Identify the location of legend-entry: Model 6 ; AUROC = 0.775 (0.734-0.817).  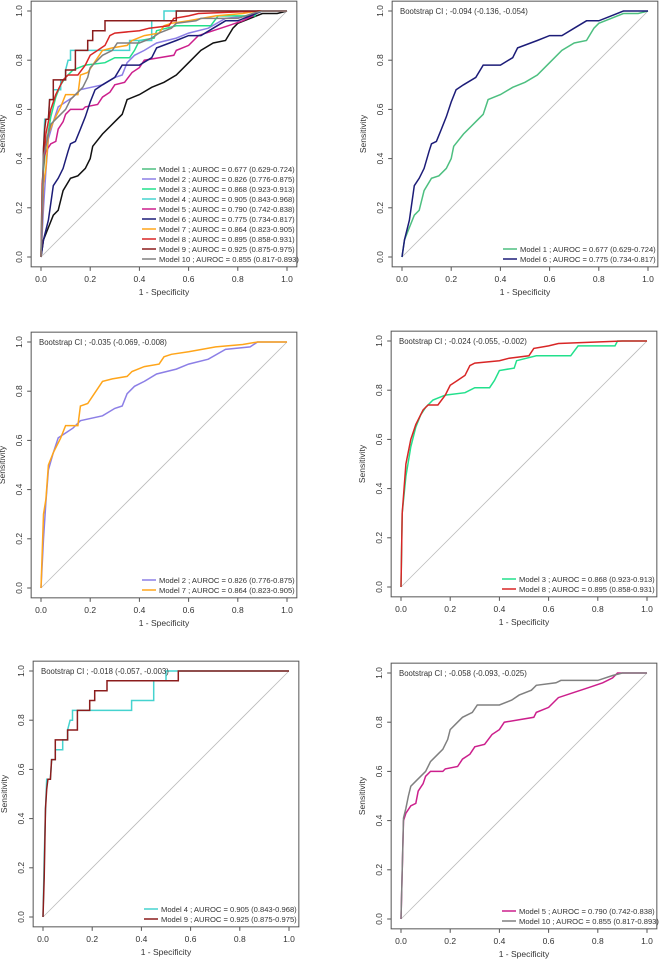
(227, 219).